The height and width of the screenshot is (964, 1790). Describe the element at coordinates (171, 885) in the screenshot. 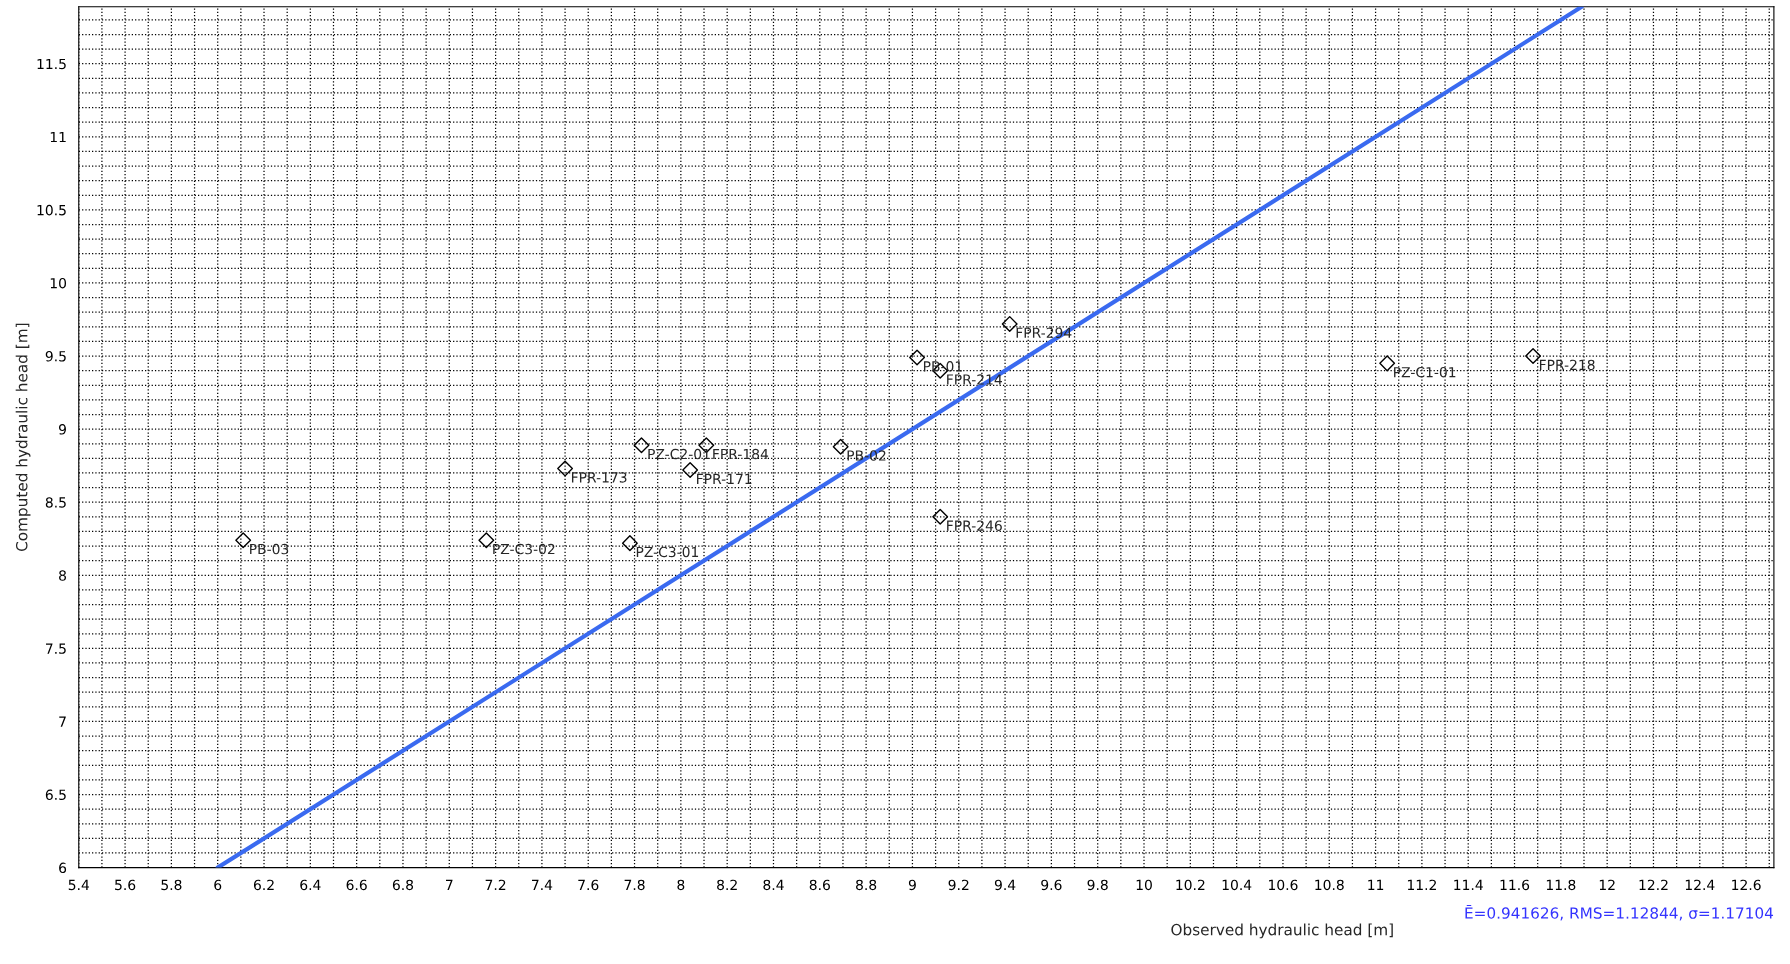

I see `x-tick-label: 5.8` at that location.